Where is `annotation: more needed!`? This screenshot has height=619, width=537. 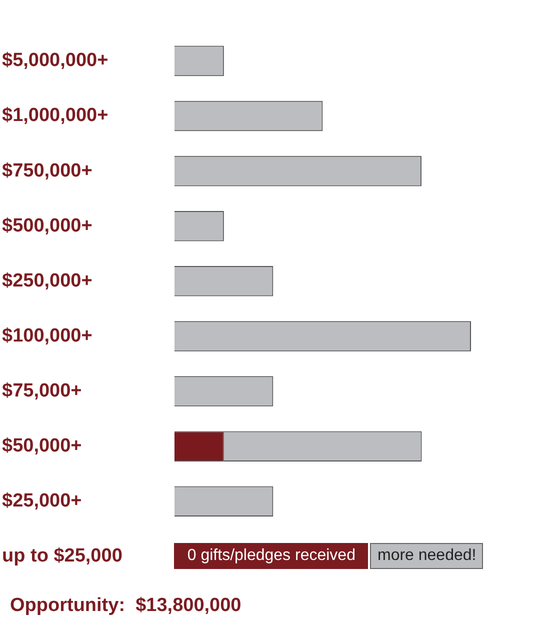 annotation: more needed! is located at coordinates (427, 556).